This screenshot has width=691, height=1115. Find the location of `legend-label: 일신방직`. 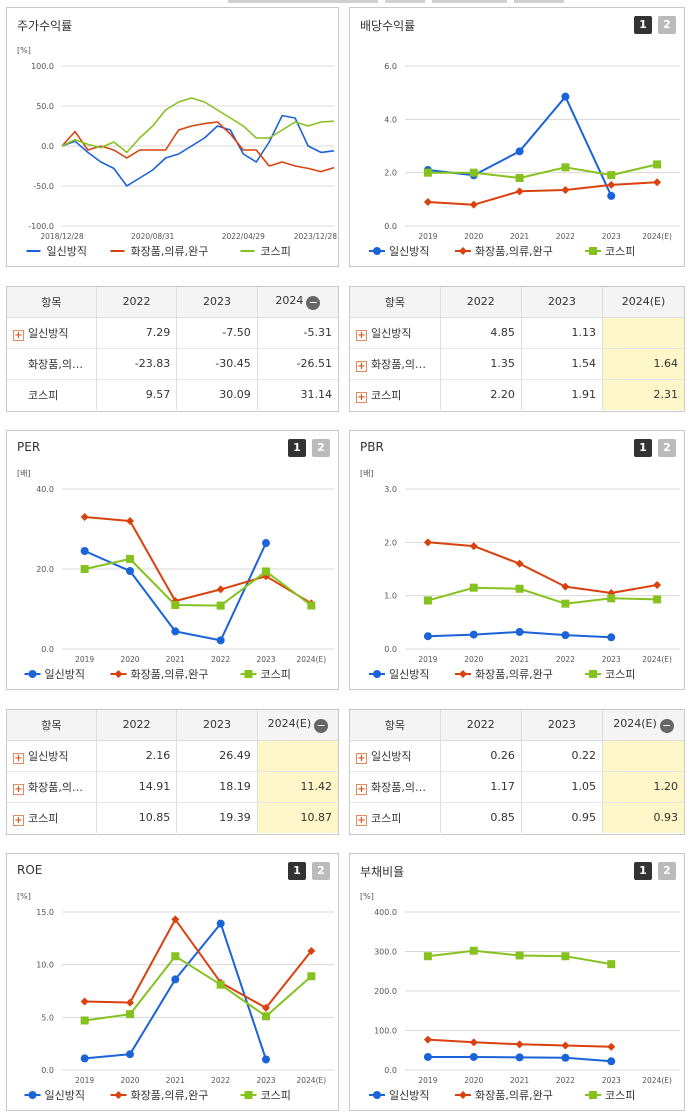

legend-label: 일신방직 is located at coordinates (67, 251).